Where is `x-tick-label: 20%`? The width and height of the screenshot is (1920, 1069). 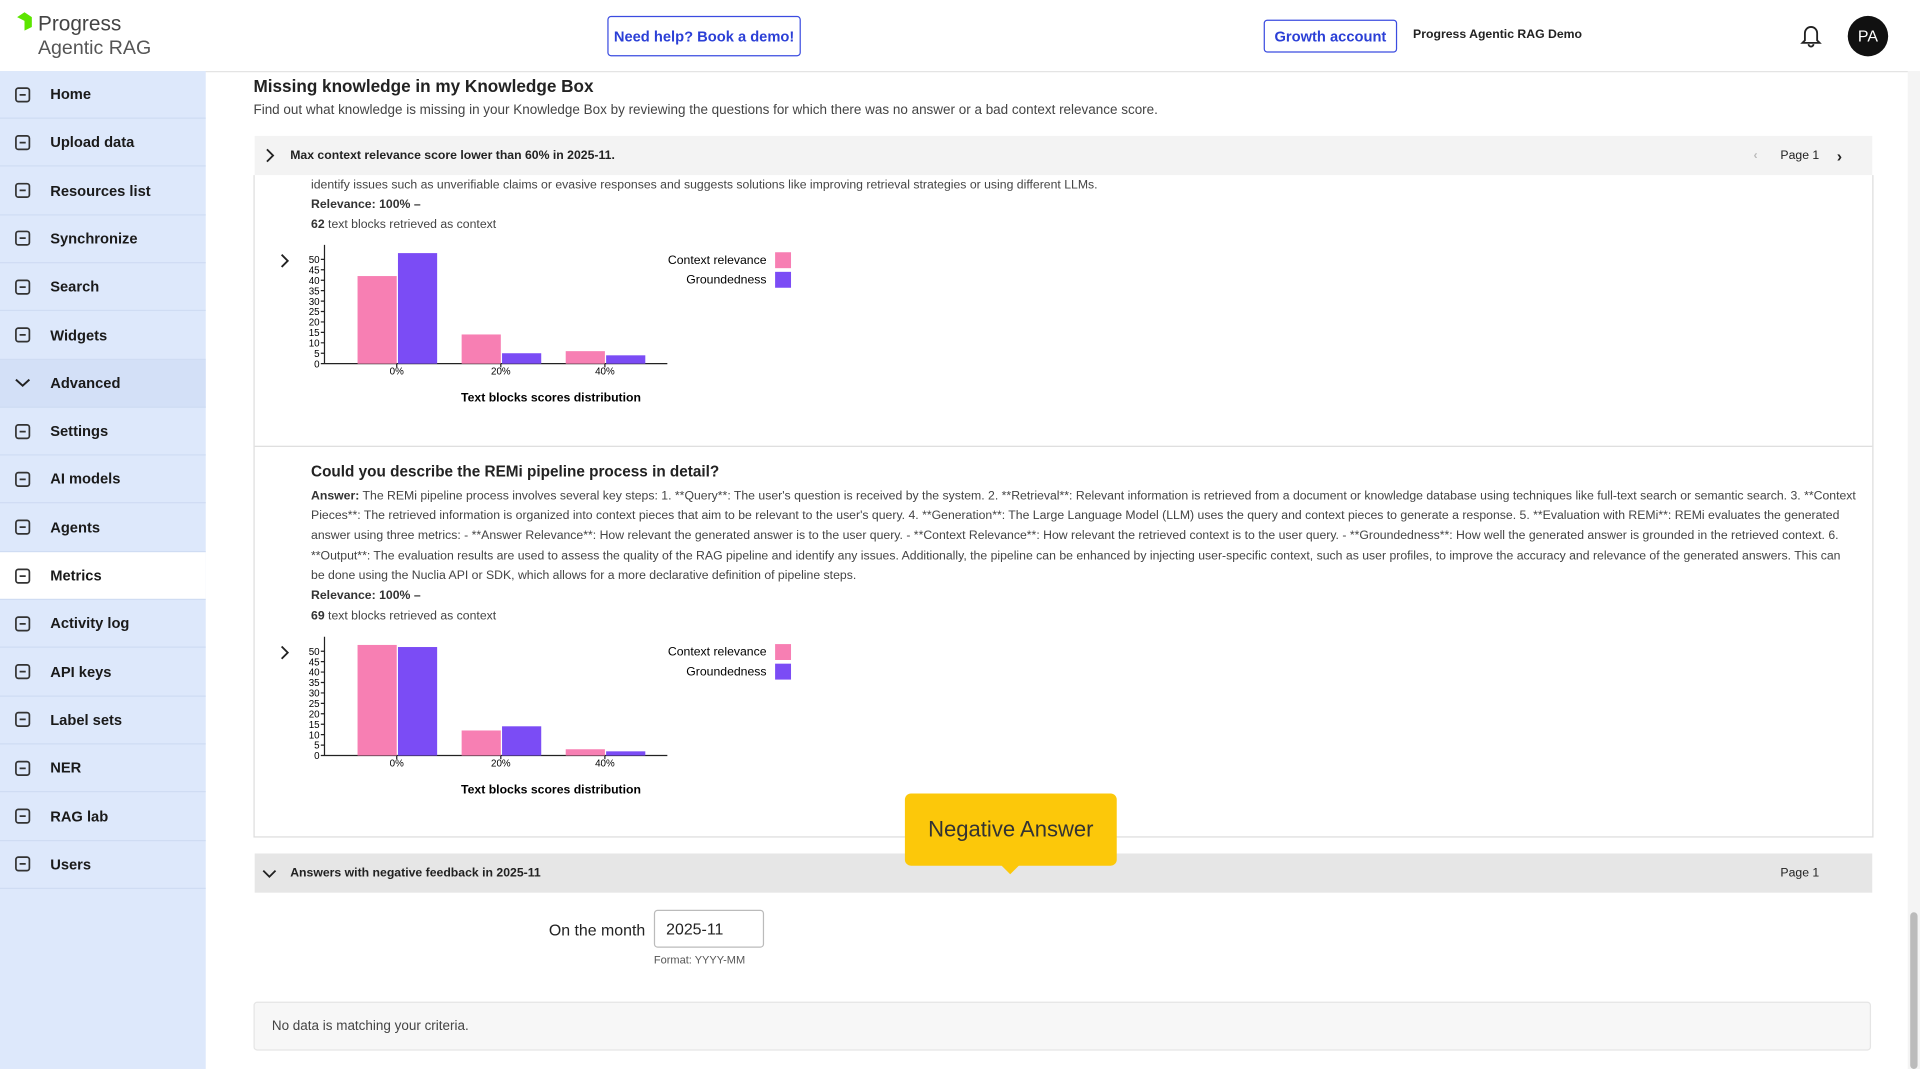 x-tick-label: 20% is located at coordinates (501, 372).